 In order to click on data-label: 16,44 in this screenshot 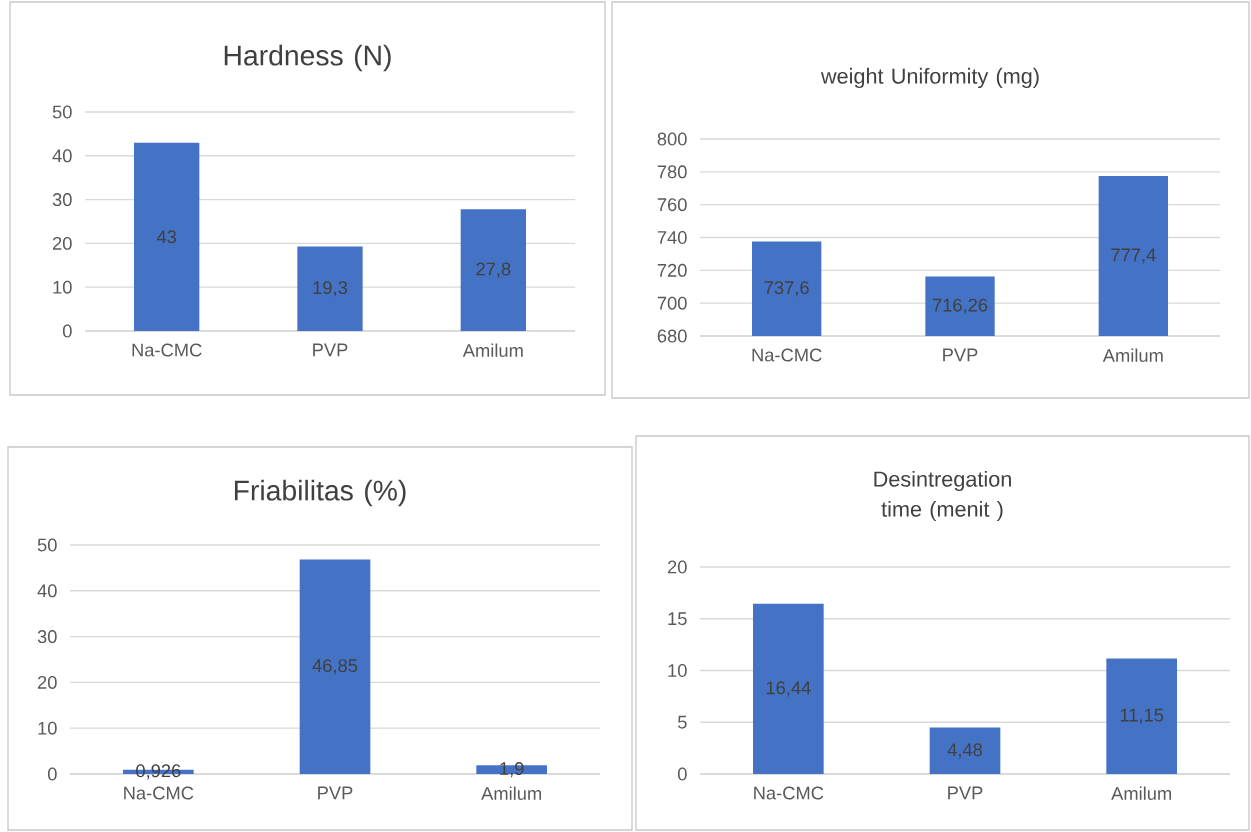, I will do `click(788, 689)`.